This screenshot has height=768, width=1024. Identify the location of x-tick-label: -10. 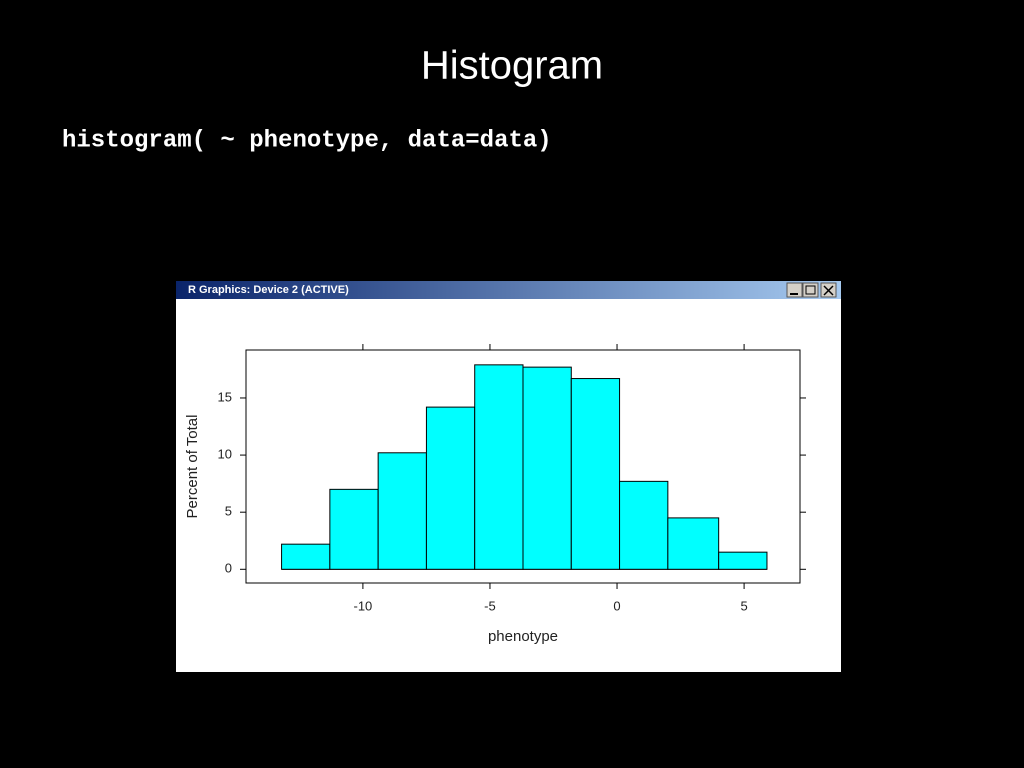
(363, 605).